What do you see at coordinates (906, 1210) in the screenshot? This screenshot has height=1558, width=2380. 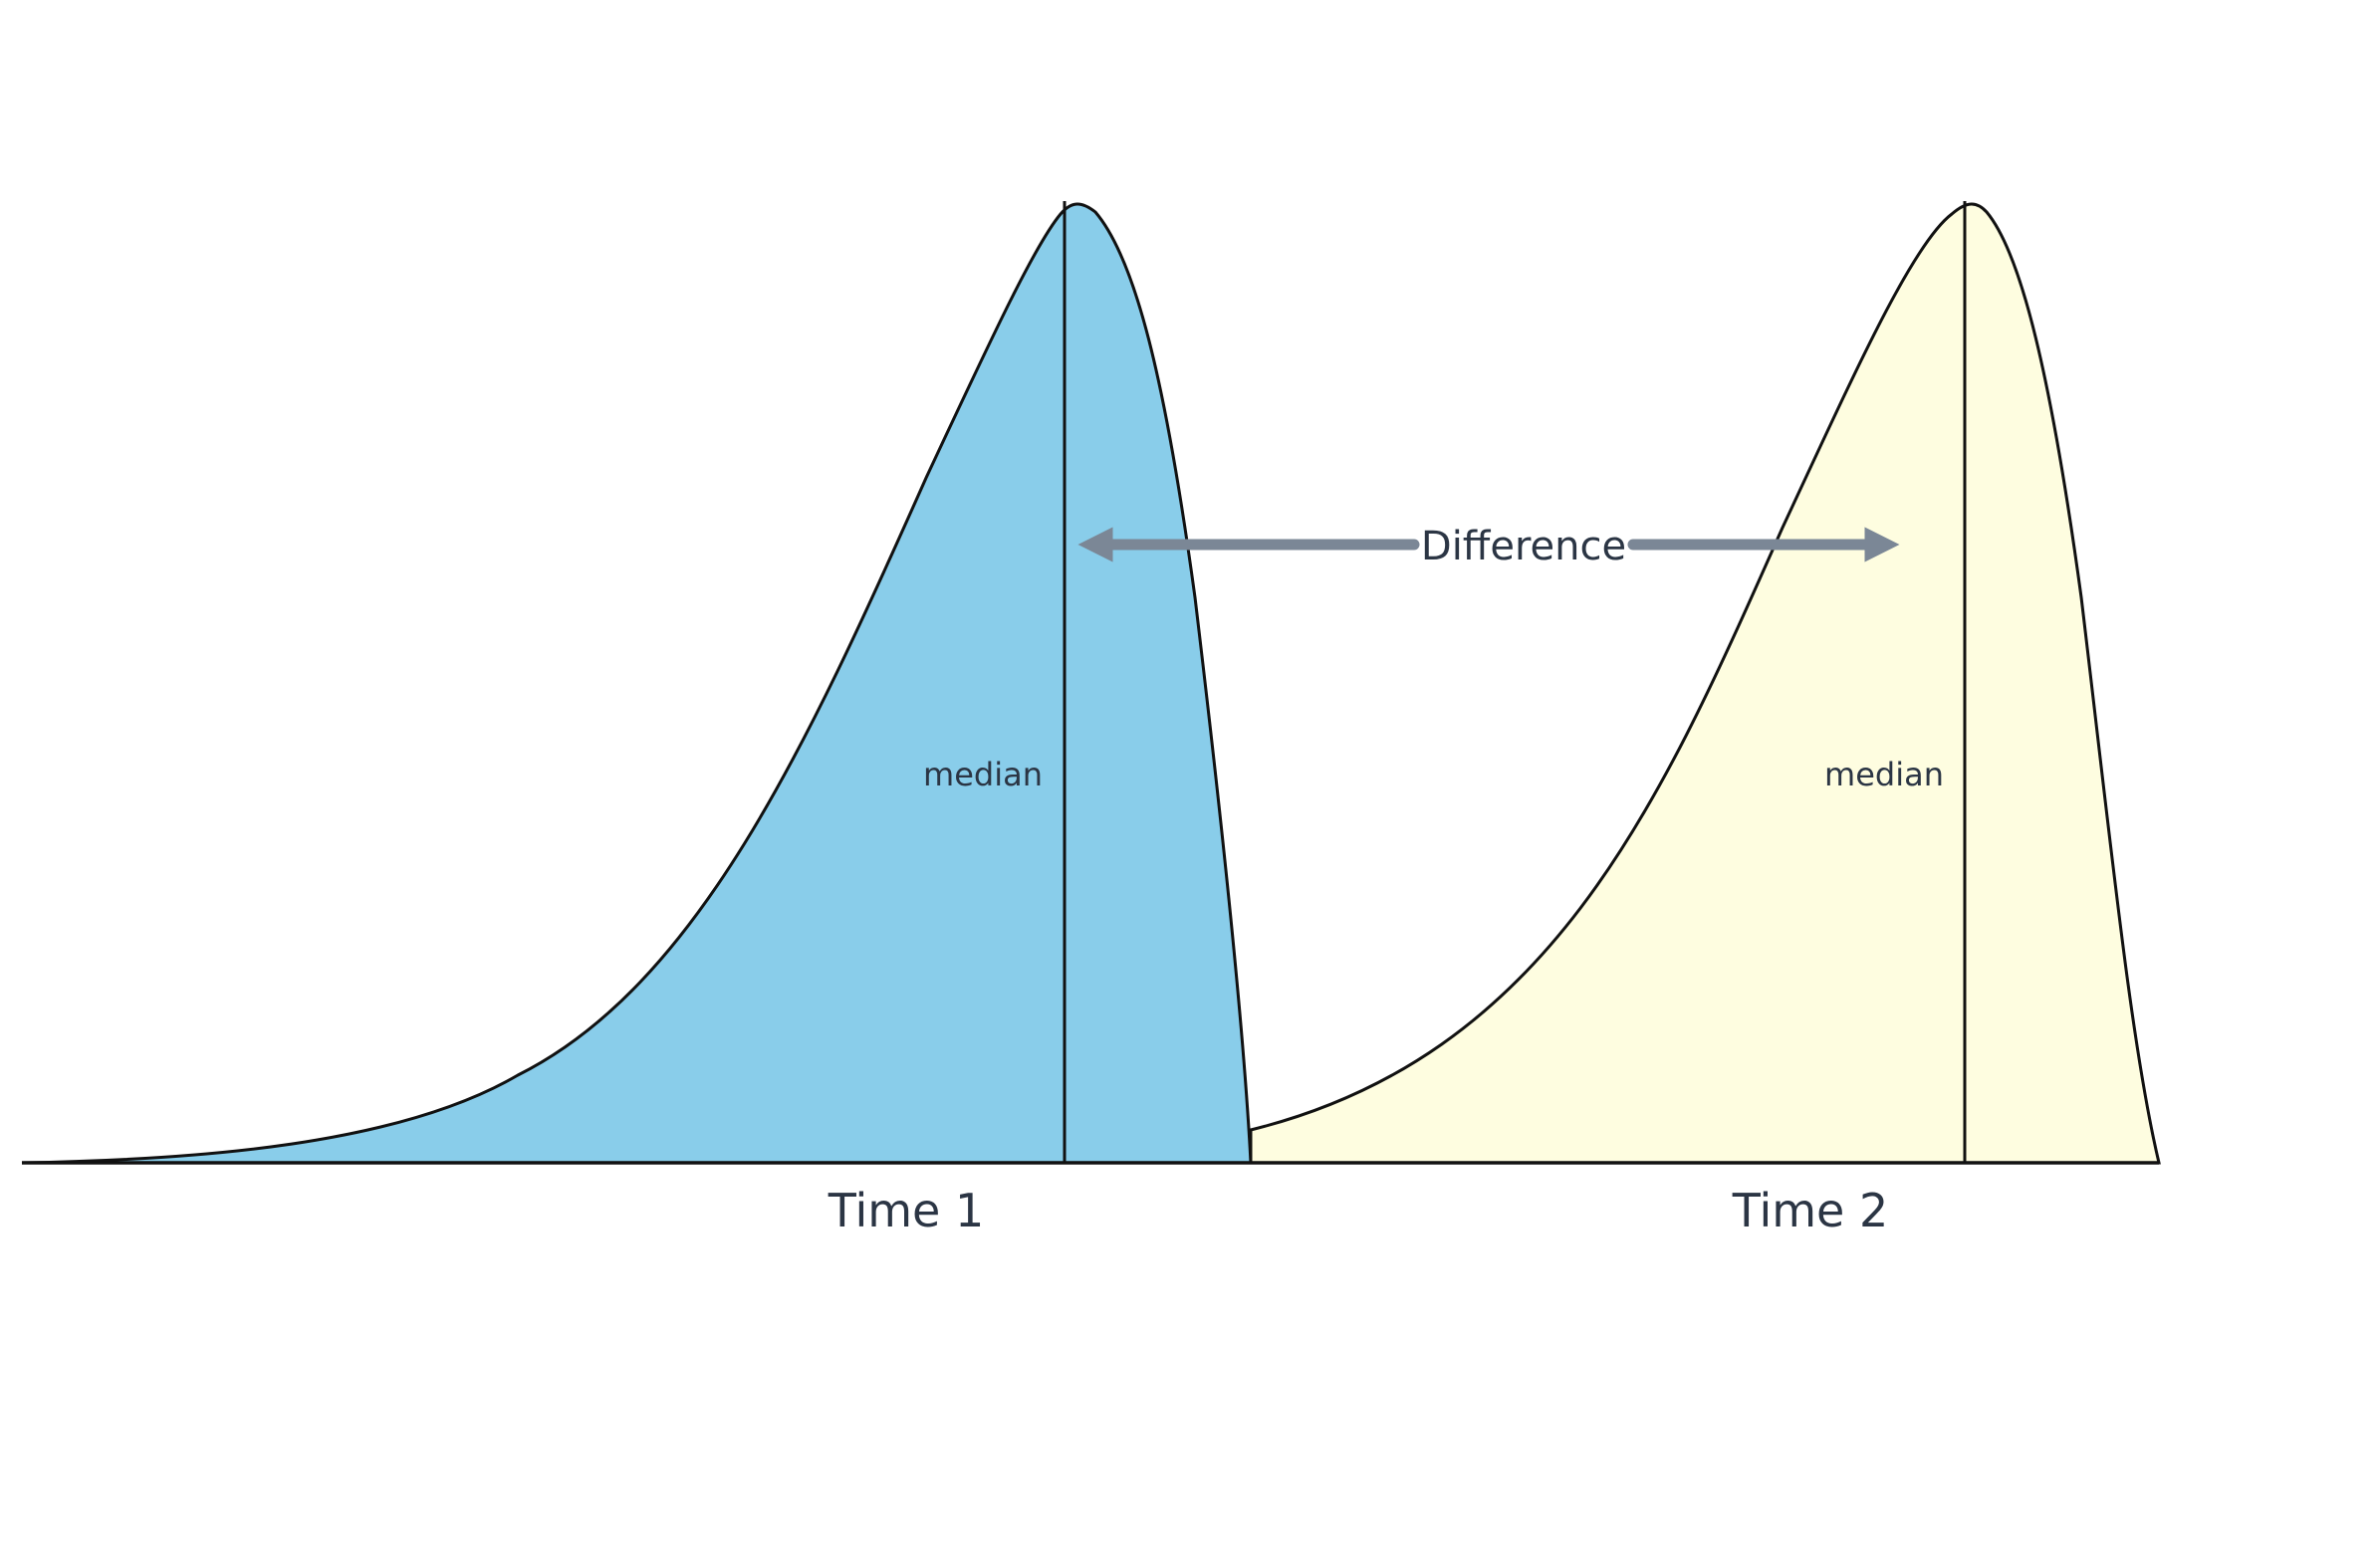 I see `time1-label: Time 1` at bounding box center [906, 1210].